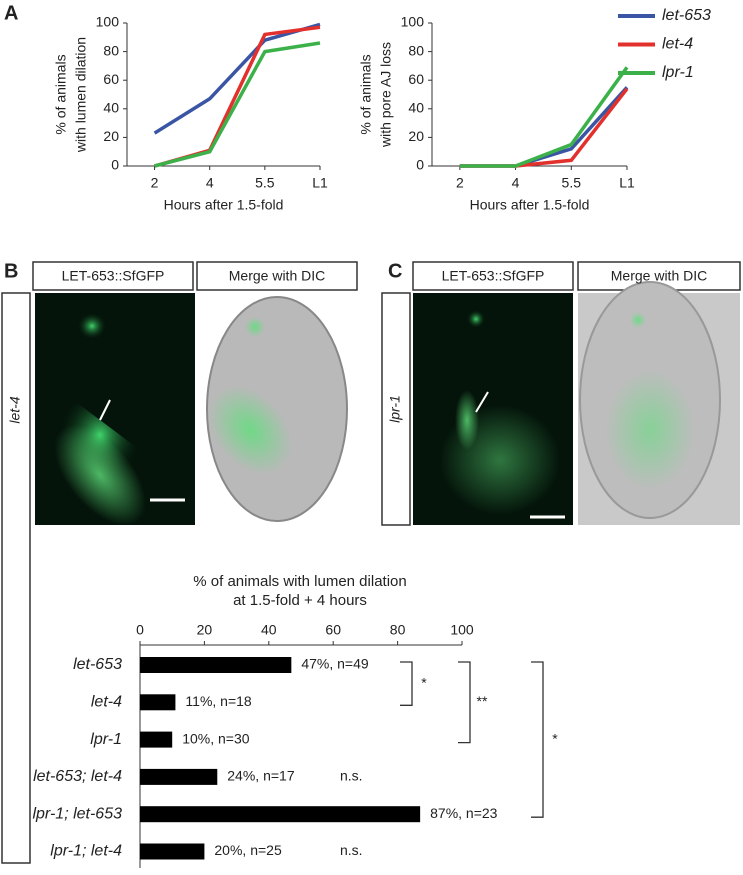  Describe the element at coordinates (81, 95) in the screenshot. I see `y-axis-label: with lumen dilation` at that location.